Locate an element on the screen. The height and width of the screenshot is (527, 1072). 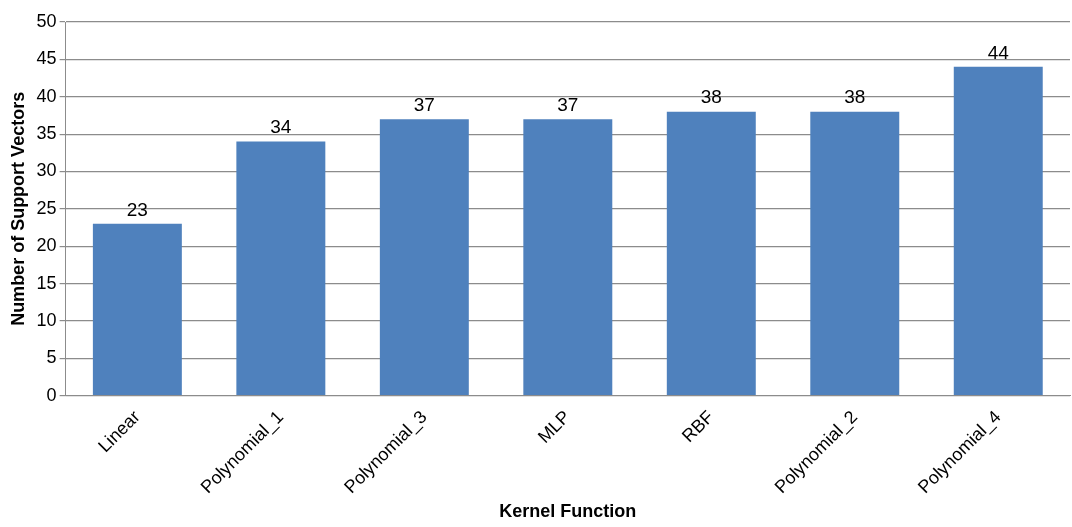
data-label: 44 is located at coordinates (998, 52).